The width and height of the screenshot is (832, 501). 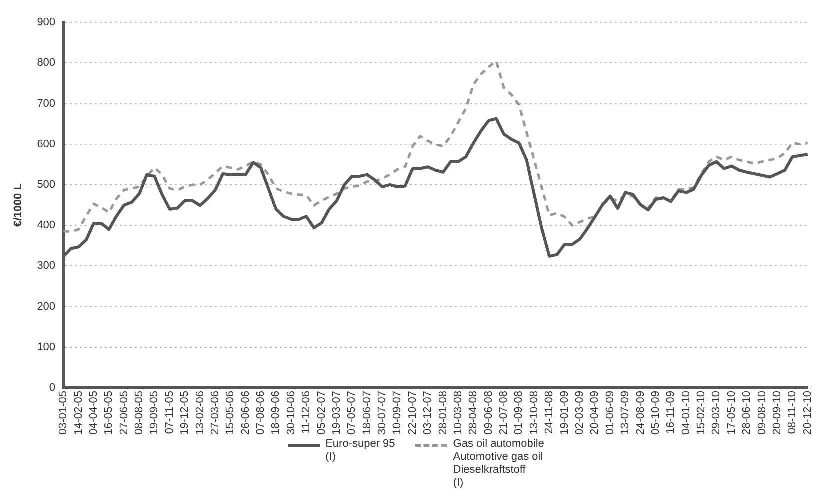 I want to click on x-tick-label: 09-06-08, so click(x=488, y=413).